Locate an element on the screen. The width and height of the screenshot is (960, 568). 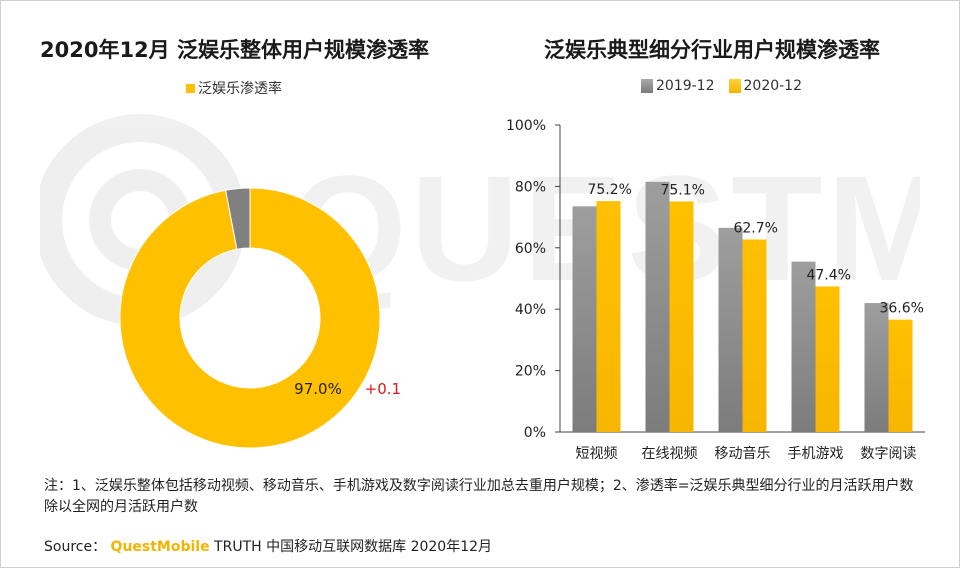
legend-item-2020: 2020-12 is located at coordinates (765, 86).